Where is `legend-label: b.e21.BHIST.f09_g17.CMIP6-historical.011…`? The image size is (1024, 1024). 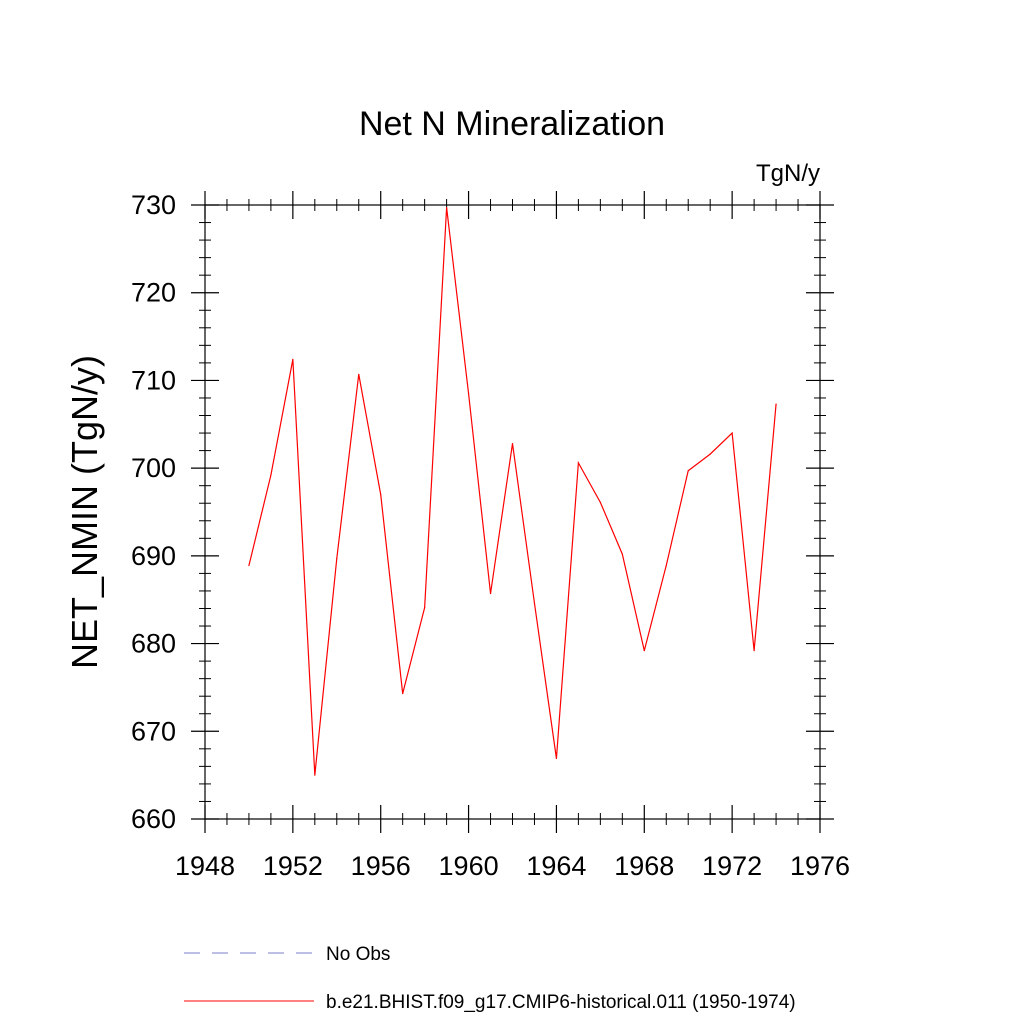 legend-label: b.e21.BHIST.f09_g17.CMIP6-historical.011… is located at coordinates (561, 1002).